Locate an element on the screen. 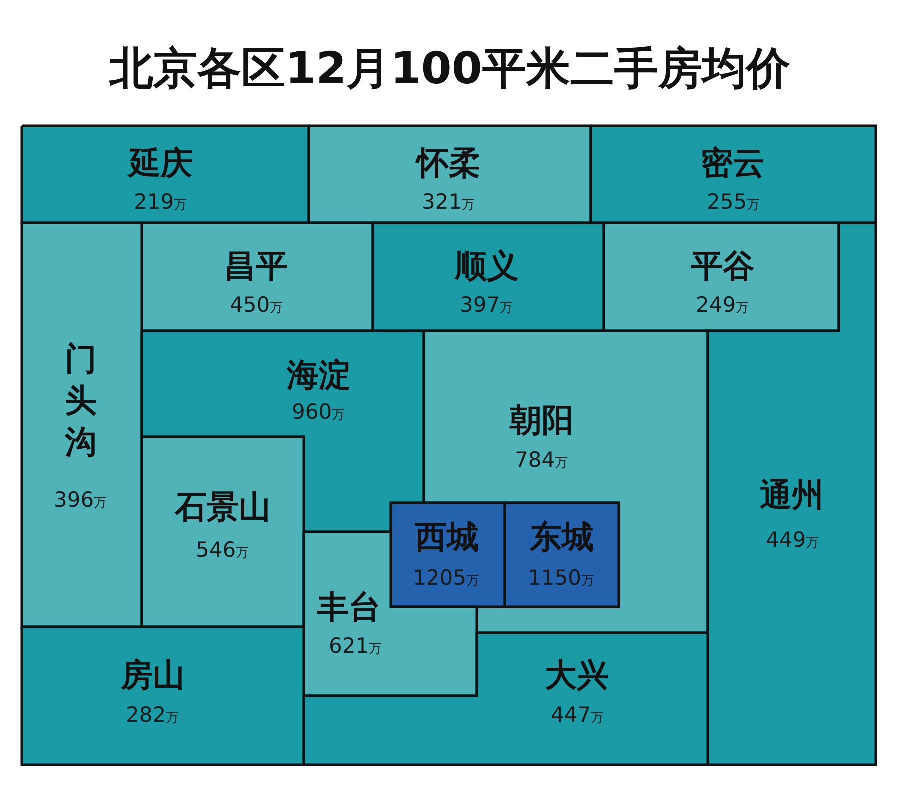 The image size is (900, 788). data-label: 219万 is located at coordinates (161, 202).